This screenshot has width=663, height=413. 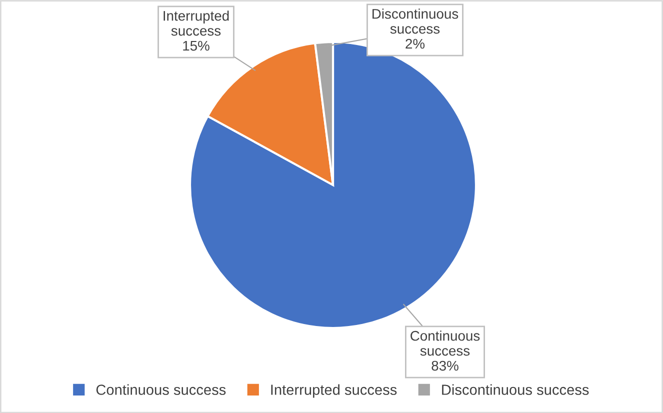 What do you see at coordinates (334, 391) in the screenshot?
I see `legend-label: Interrupted success` at bounding box center [334, 391].